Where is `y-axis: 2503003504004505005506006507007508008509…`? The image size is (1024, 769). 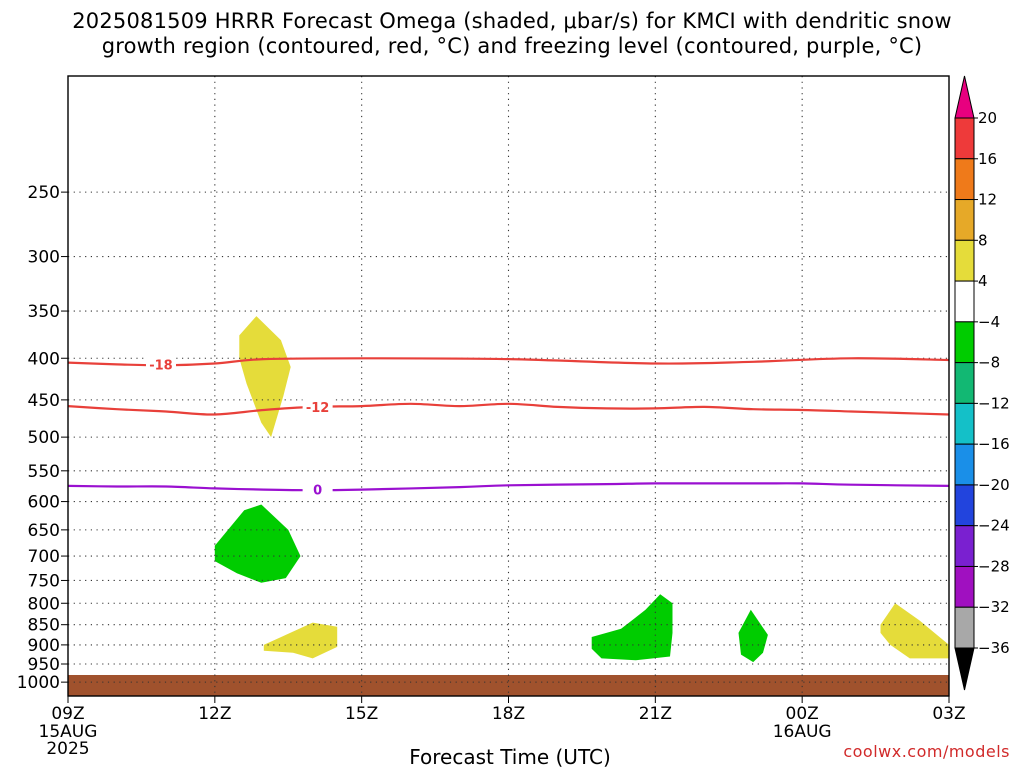 y-axis: 2503003504004505005506006507007508008509… is located at coordinates (42, 438).